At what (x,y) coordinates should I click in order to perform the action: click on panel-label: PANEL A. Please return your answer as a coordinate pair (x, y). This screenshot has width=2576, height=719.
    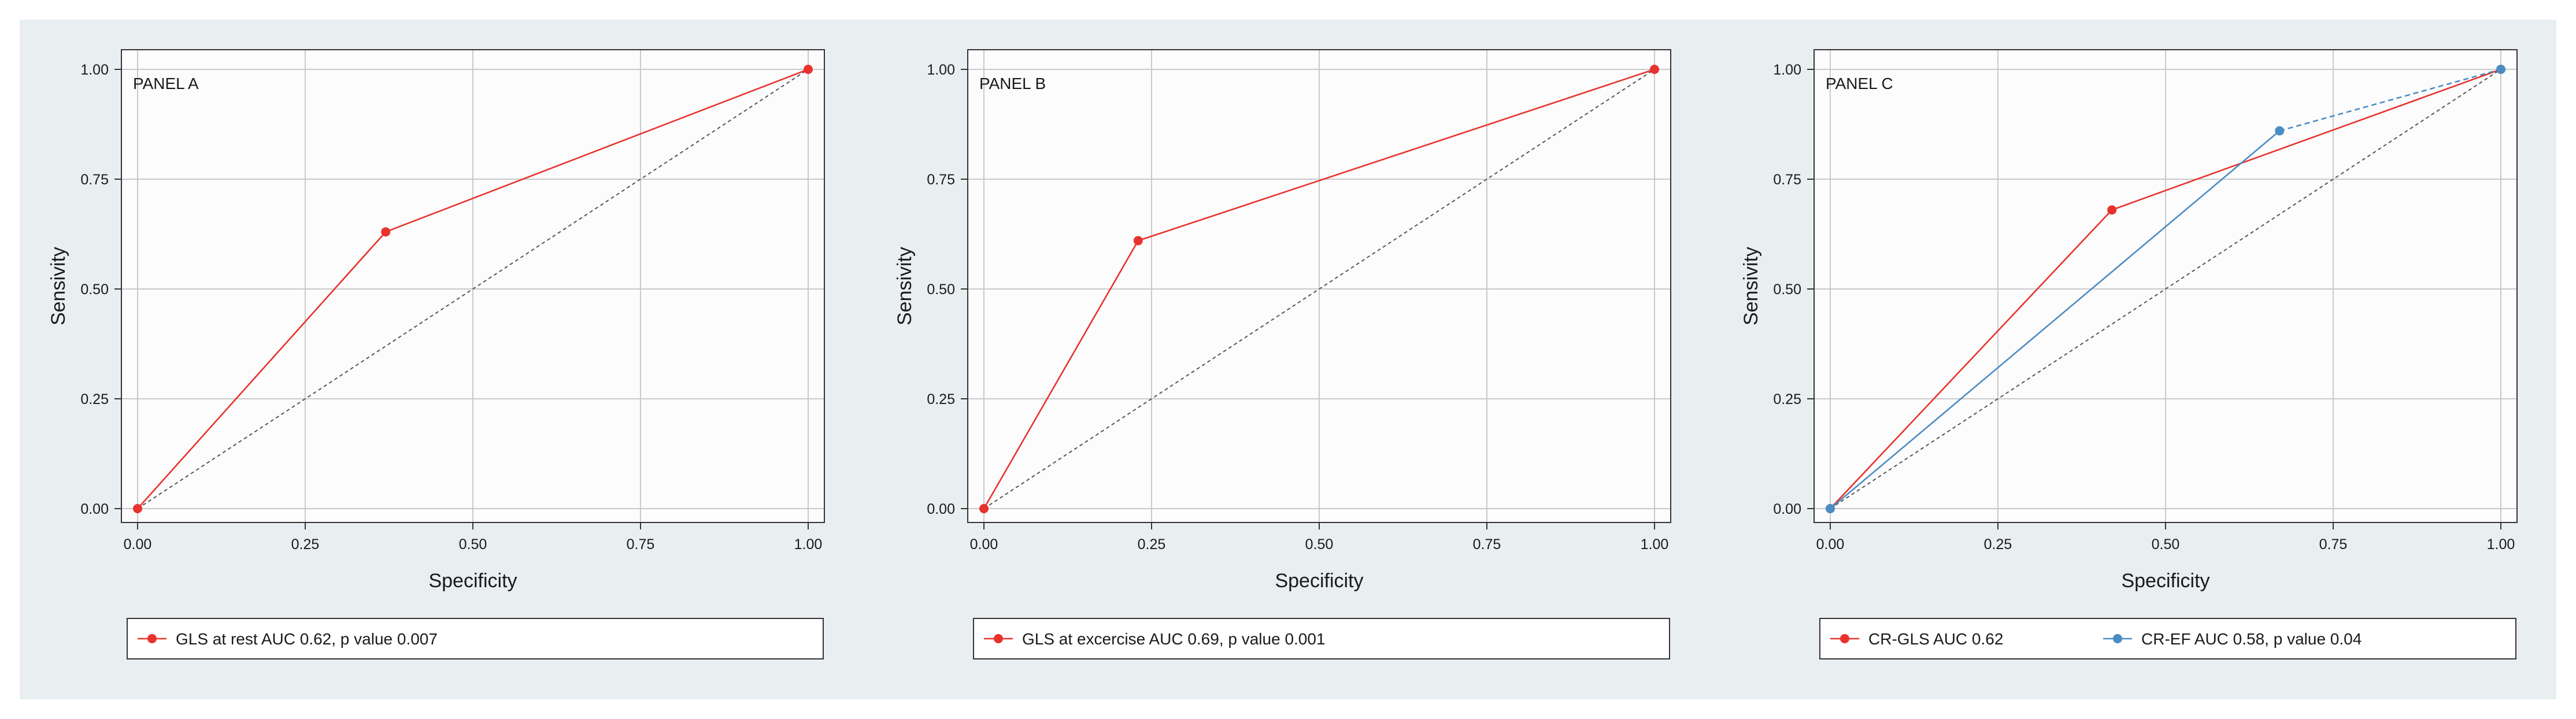
    Looking at the image, I should click on (166, 84).